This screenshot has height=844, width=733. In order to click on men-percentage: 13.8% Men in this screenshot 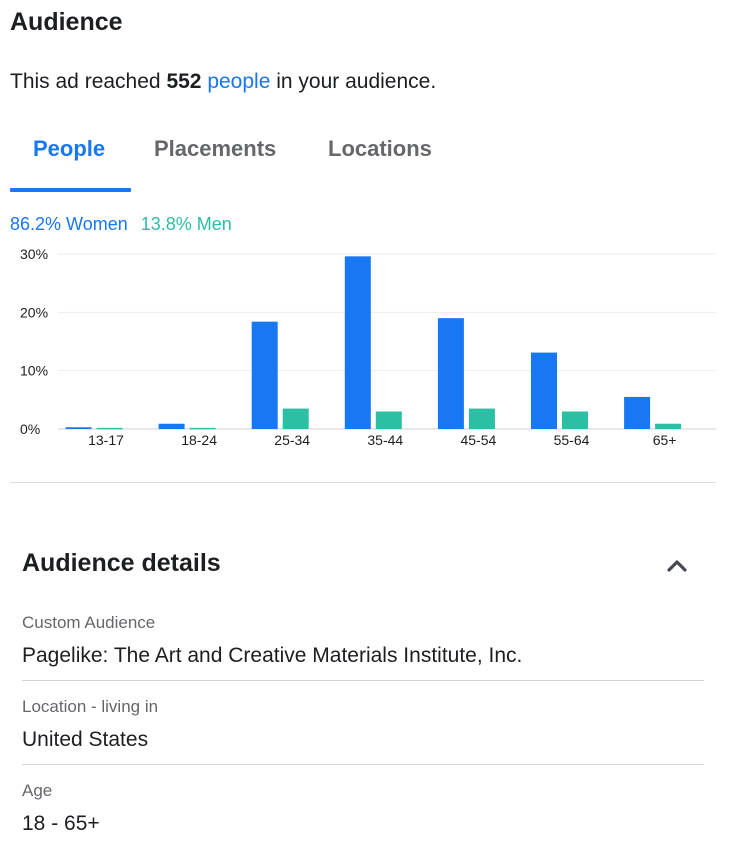, I will do `click(186, 224)`.